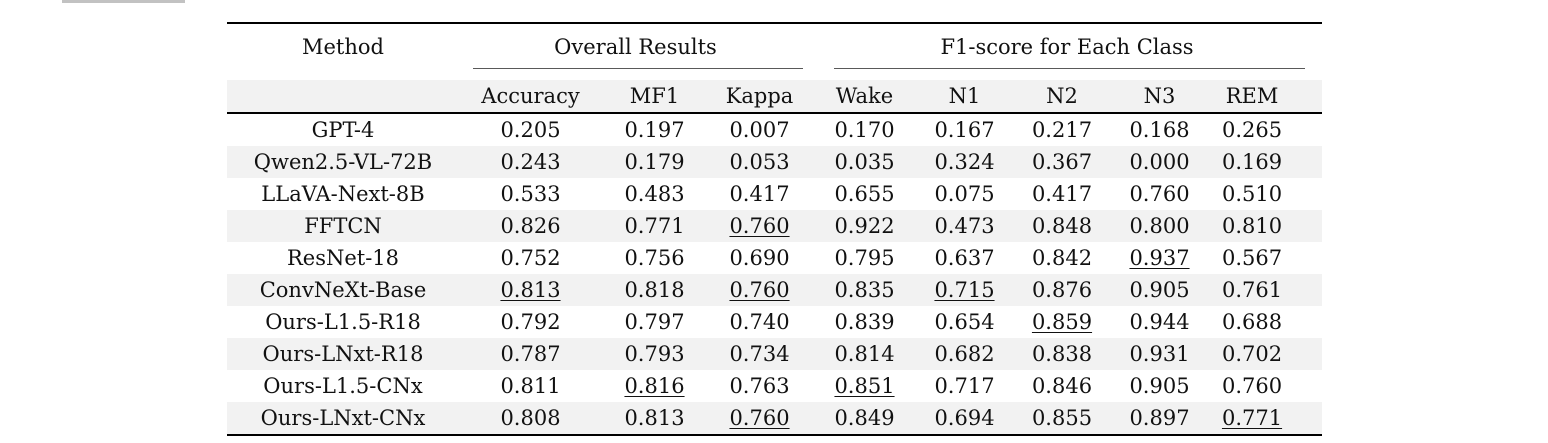 This screenshot has width=1548, height=443. Describe the element at coordinates (530, 258) in the screenshot. I see `value-cell: 0.752` at that location.